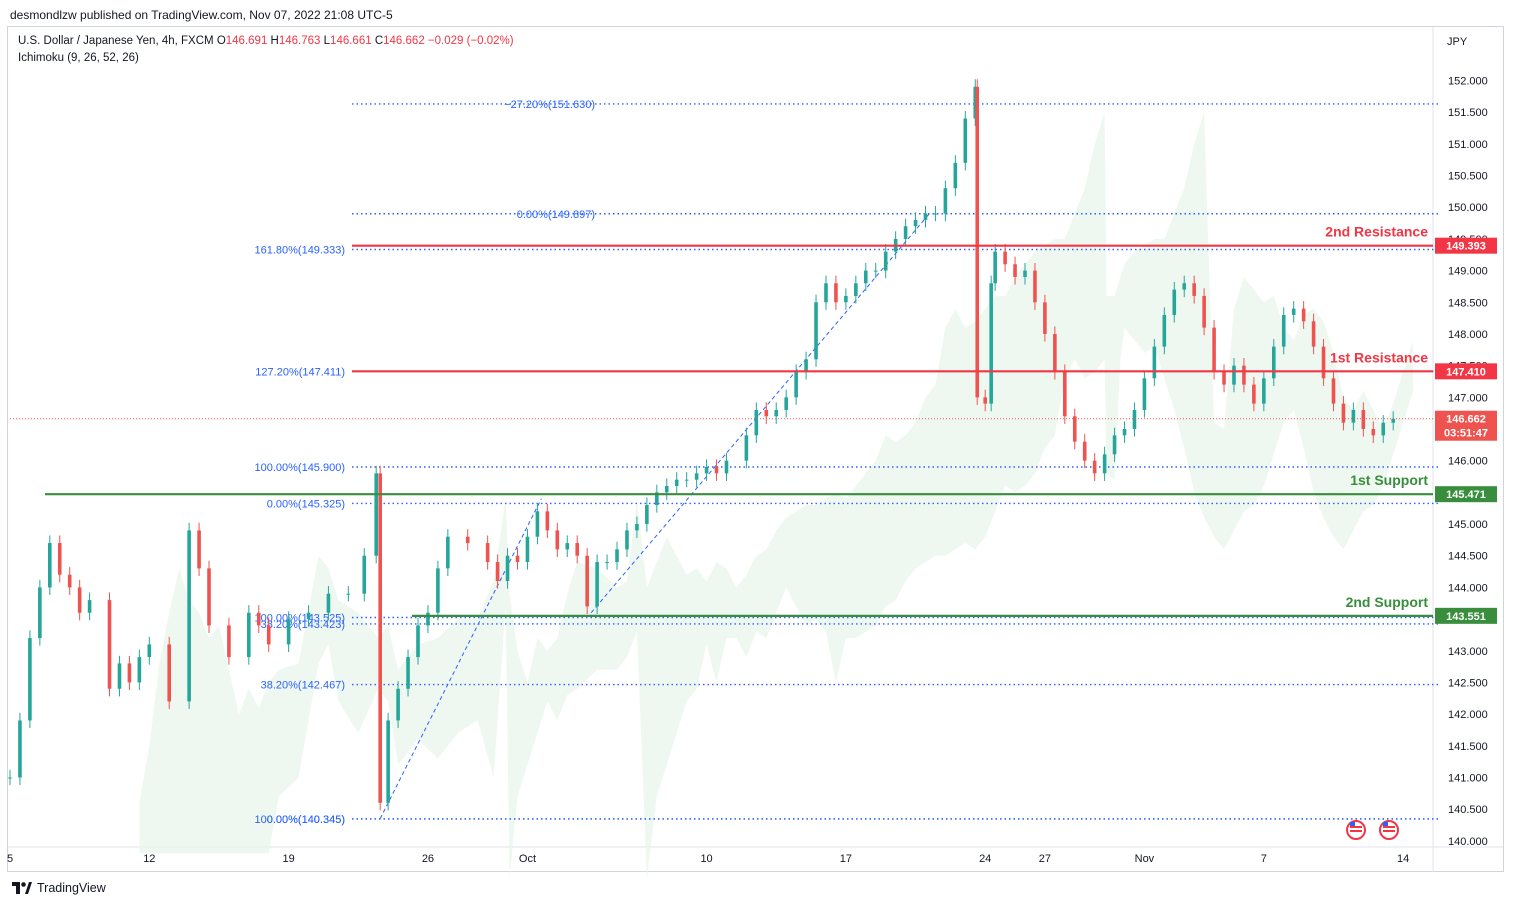  Describe the element at coordinates (149, 859) in the screenshot. I see `x-tick-label: 12` at that location.